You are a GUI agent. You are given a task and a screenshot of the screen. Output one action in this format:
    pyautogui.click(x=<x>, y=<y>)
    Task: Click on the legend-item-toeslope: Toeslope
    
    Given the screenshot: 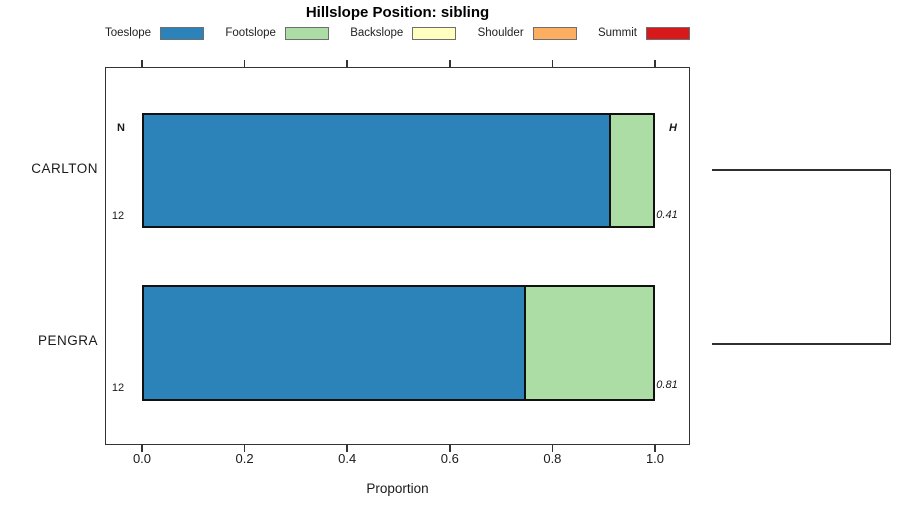 What is the action you would take?
    pyautogui.click(x=155, y=33)
    